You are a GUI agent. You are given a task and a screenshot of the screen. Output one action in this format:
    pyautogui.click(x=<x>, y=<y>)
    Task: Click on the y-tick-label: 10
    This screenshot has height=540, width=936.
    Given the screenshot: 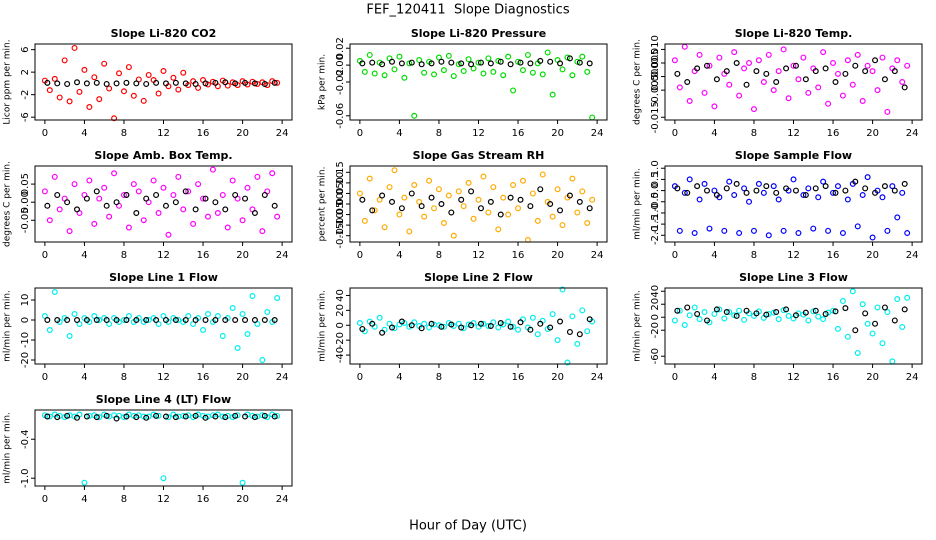 What is the action you would take?
    pyautogui.click(x=25, y=300)
    